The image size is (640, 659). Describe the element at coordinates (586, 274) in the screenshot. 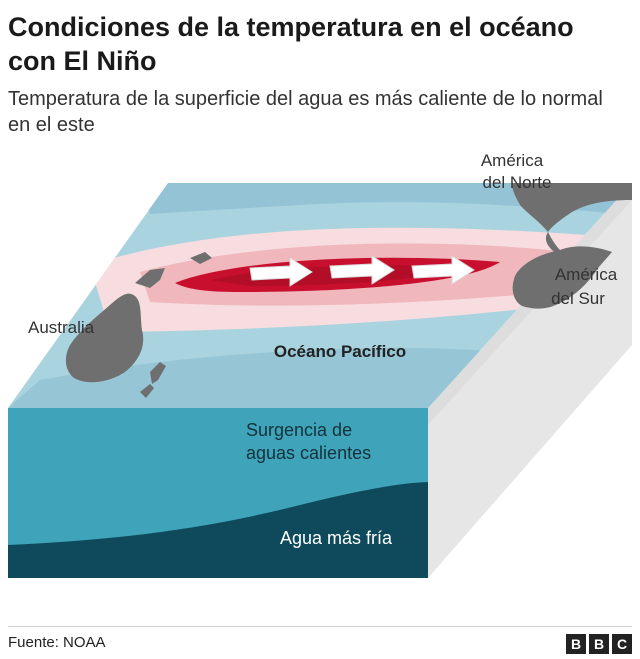

I see `label-south-america: América` at that location.